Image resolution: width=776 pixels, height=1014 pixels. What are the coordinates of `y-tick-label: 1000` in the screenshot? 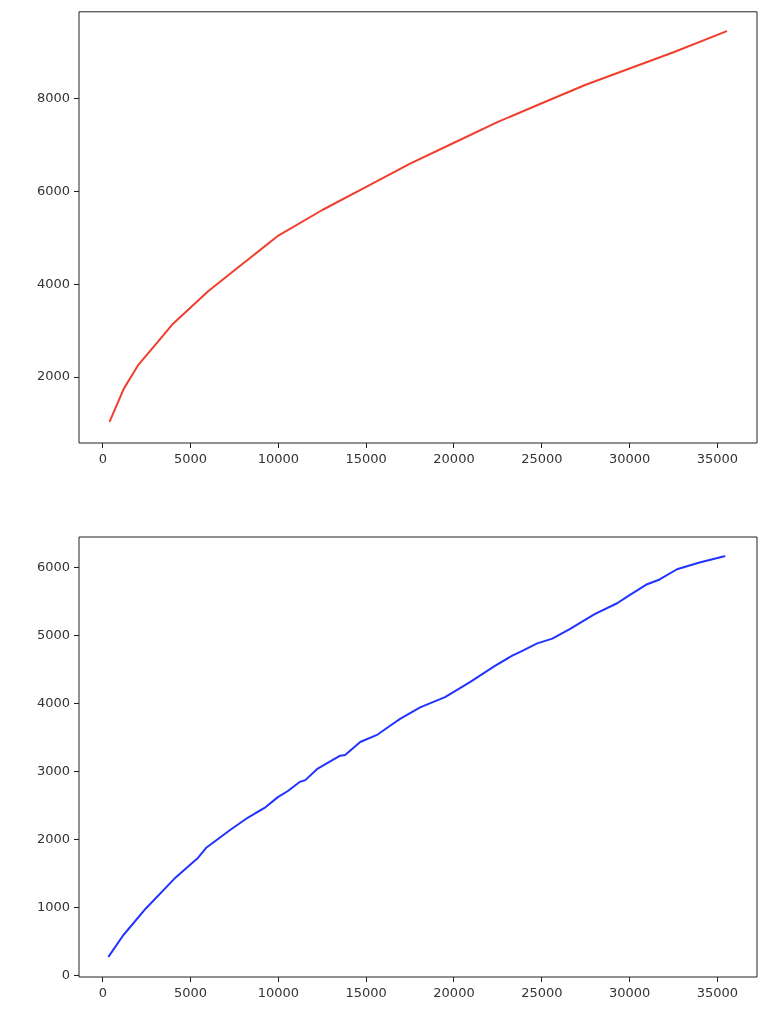 It's located at (53, 906).